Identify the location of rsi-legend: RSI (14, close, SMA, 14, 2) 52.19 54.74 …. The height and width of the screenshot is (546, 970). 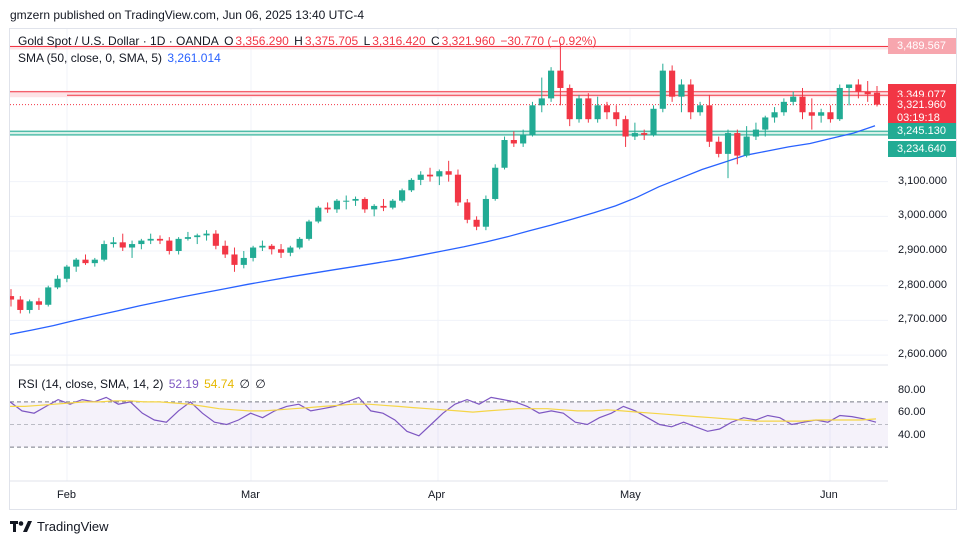
(143, 384).